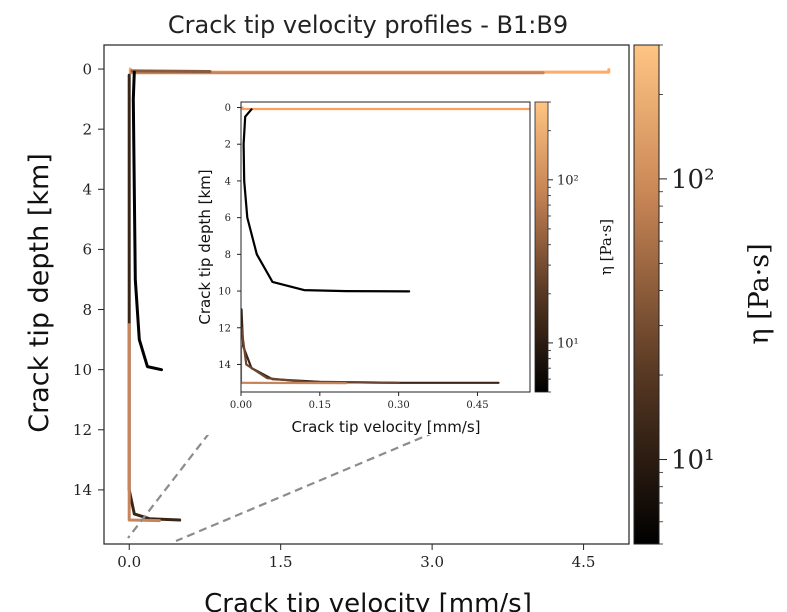 This screenshot has height=612, width=787. Describe the element at coordinates (82, 430) in the screenshot. I see `main-ytick-label: 12` at that location.